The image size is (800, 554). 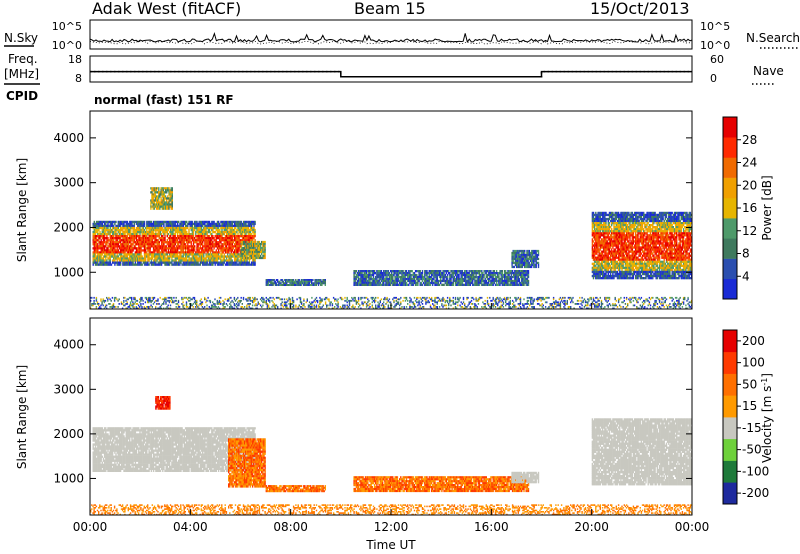 What do you see at coordinates (768, 71) in the screenshot?
I see `nave-label: Nave` at bounding box center [768, 71].